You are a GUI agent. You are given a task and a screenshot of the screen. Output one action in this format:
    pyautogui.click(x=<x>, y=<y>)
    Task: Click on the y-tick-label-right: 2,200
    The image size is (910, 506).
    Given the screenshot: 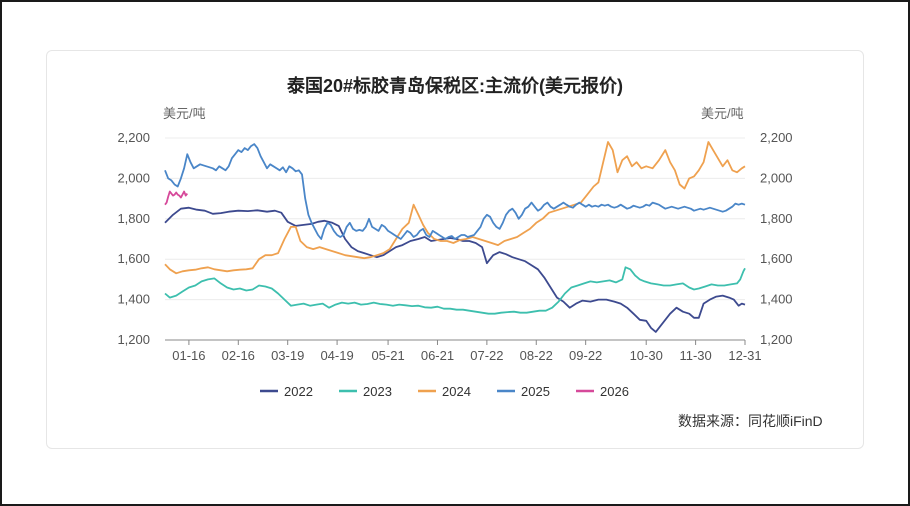 What is the action you would take?
    pyautogui.click(x=776, y=137)
    